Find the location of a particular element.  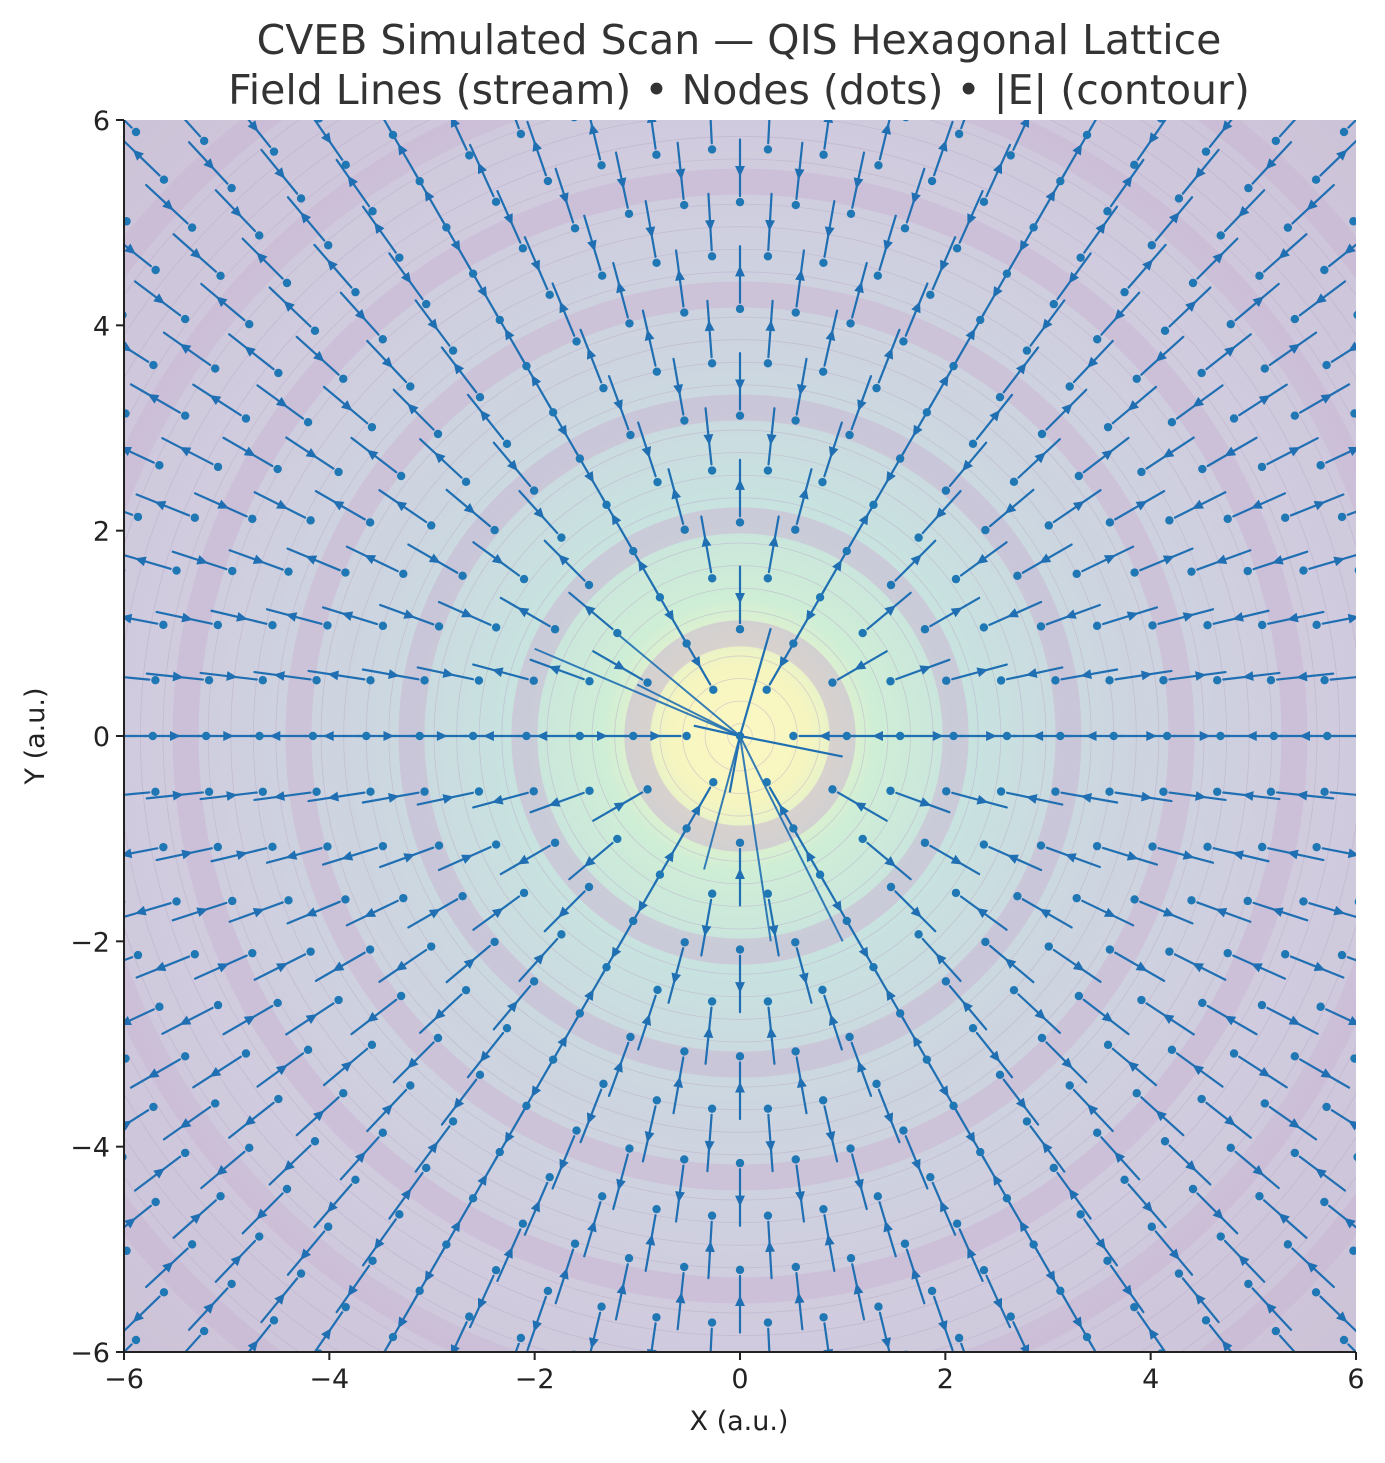

x-tick-label: 2 is located at coordinates (945, 1379).